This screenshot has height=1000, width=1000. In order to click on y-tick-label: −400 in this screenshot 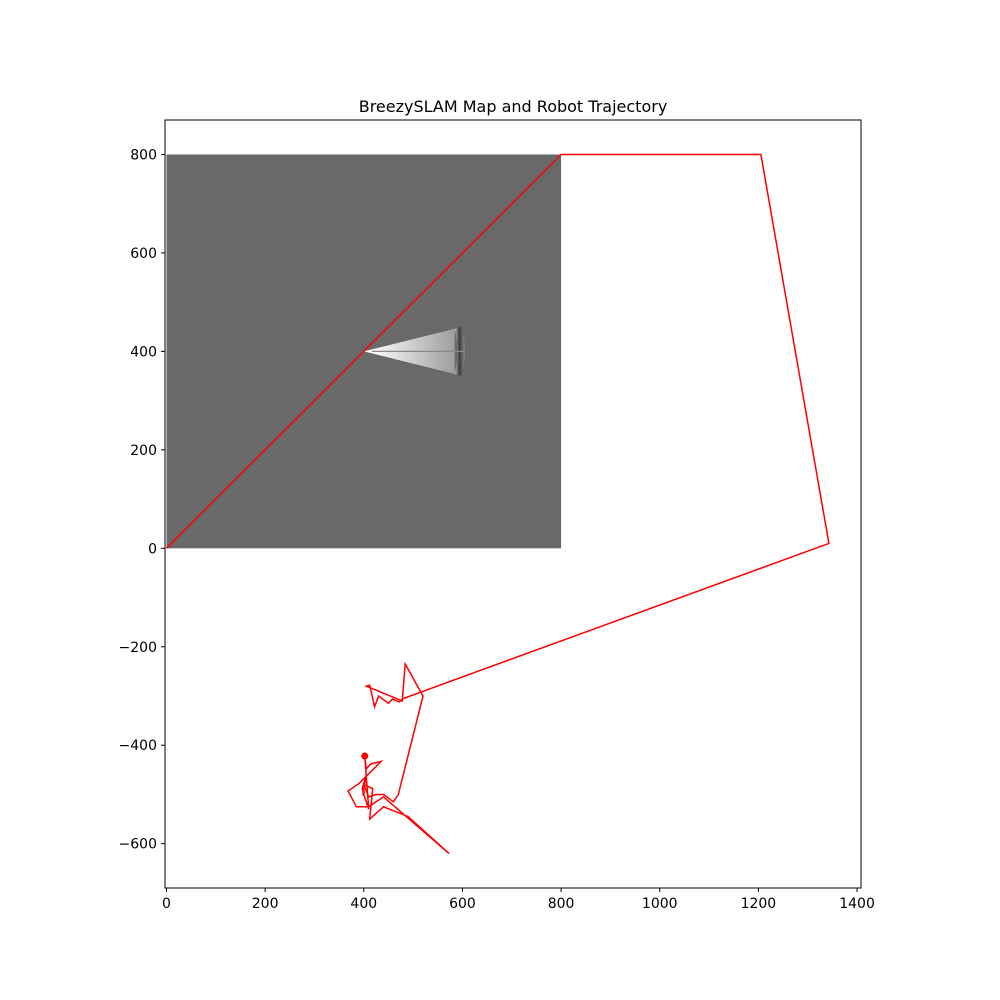, I will do `click(138, 746)`.